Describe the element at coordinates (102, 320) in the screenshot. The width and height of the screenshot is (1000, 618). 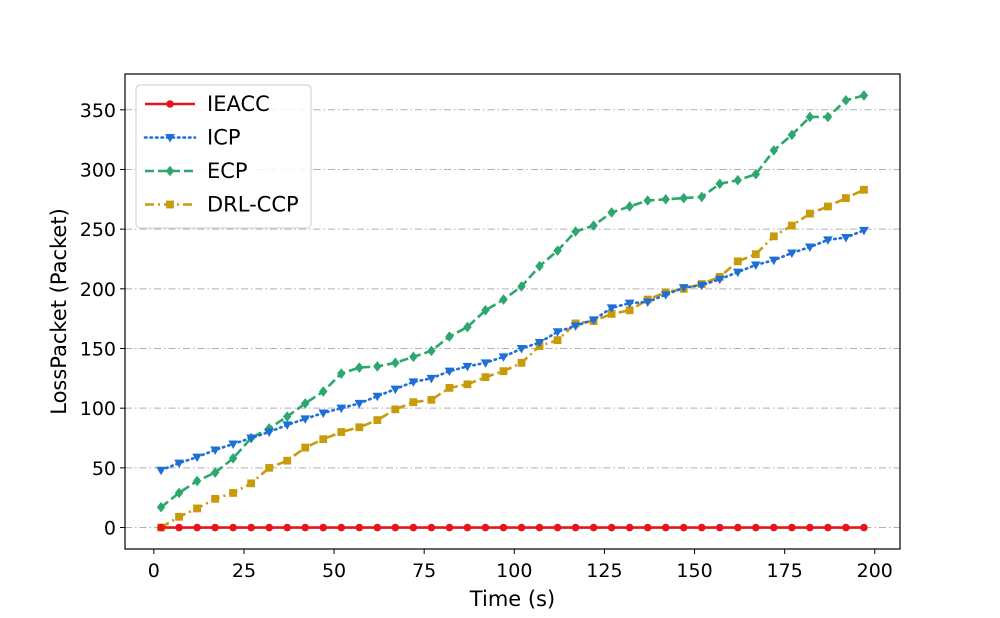
I see `y-axis-ticks: 0 50 100 150 200 250 300 350` at that location.